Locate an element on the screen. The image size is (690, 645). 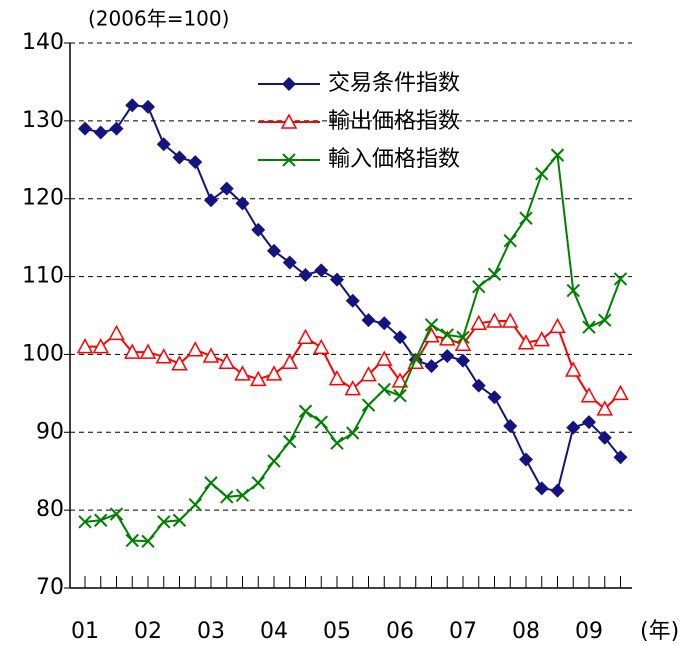
series is located at coordinates (352, 364).